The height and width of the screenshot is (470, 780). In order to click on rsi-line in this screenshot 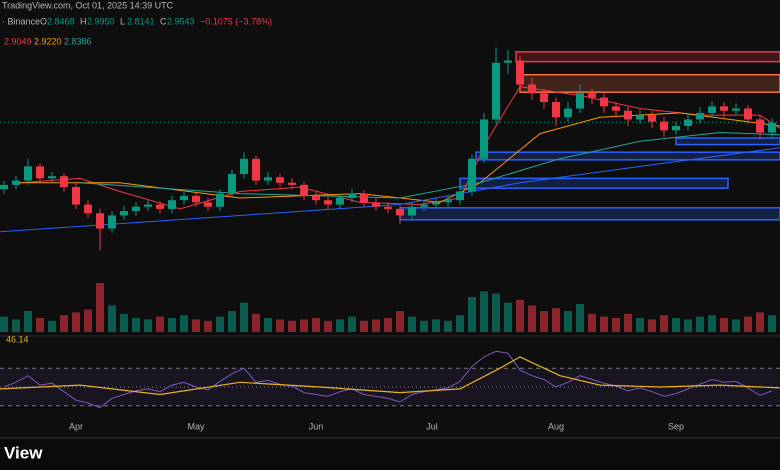, I will do `click(388, 379)`.